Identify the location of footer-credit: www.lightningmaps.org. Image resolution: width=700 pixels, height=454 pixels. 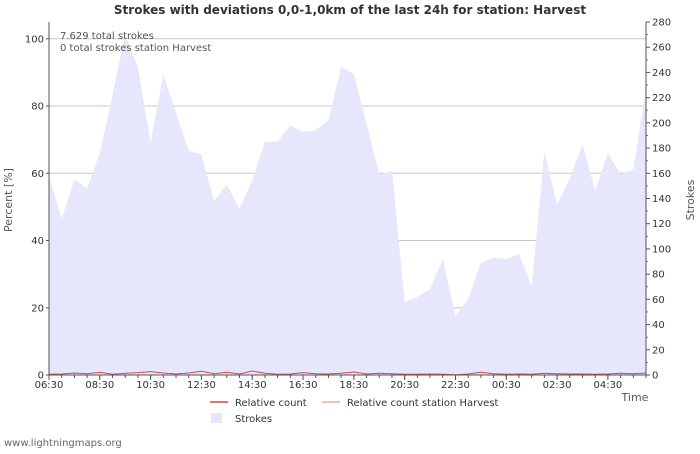
(63, 443).